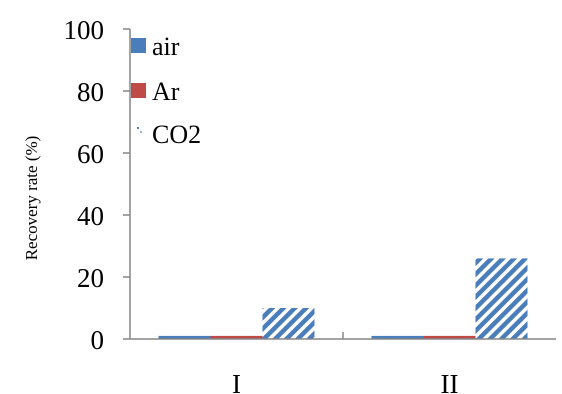  Describe the element at coordinates (84, 30) in the screenshot. I see `y-tick-label: 100` at that location.